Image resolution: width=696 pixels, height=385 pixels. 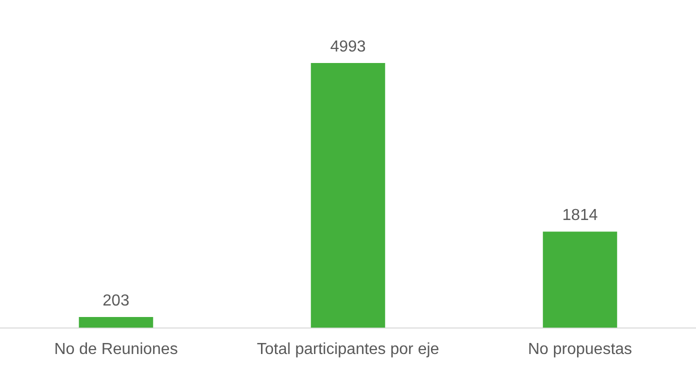 I want to click on data-label: 1814, so click(x=580, y=215).